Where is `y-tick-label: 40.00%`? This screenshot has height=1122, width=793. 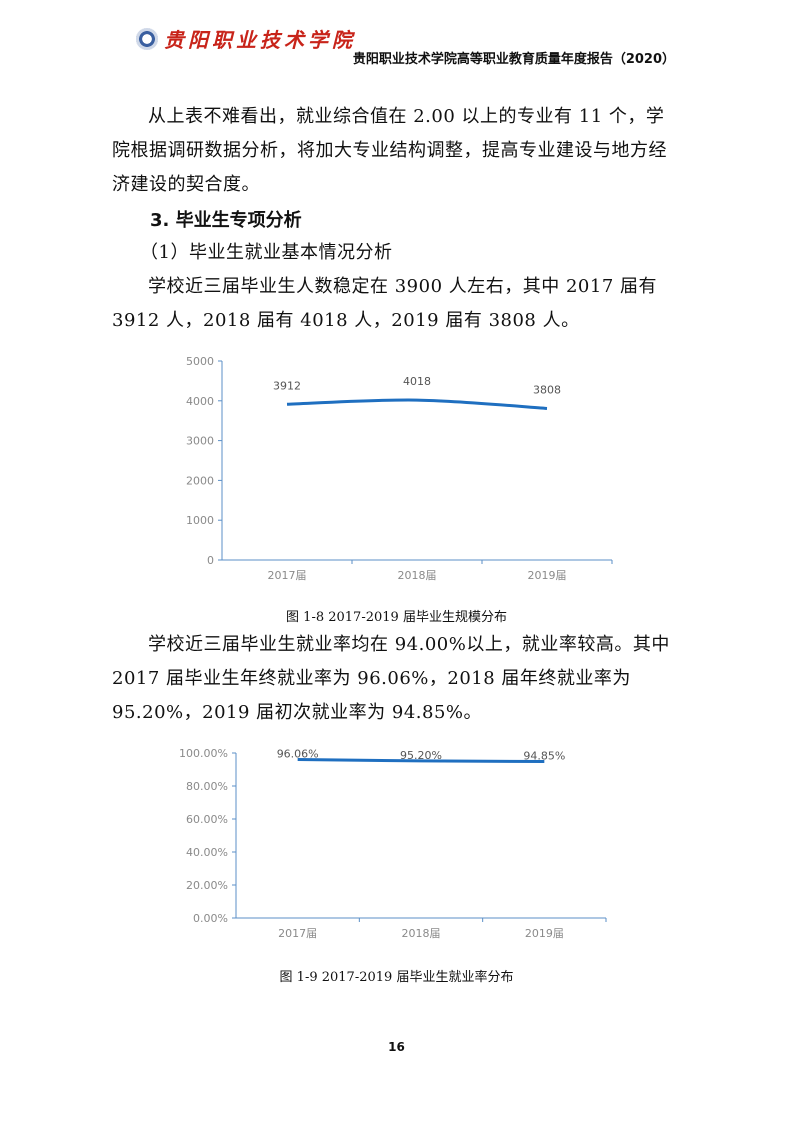
y-tick-label: 40.00% is located at coordinates (207, 852).